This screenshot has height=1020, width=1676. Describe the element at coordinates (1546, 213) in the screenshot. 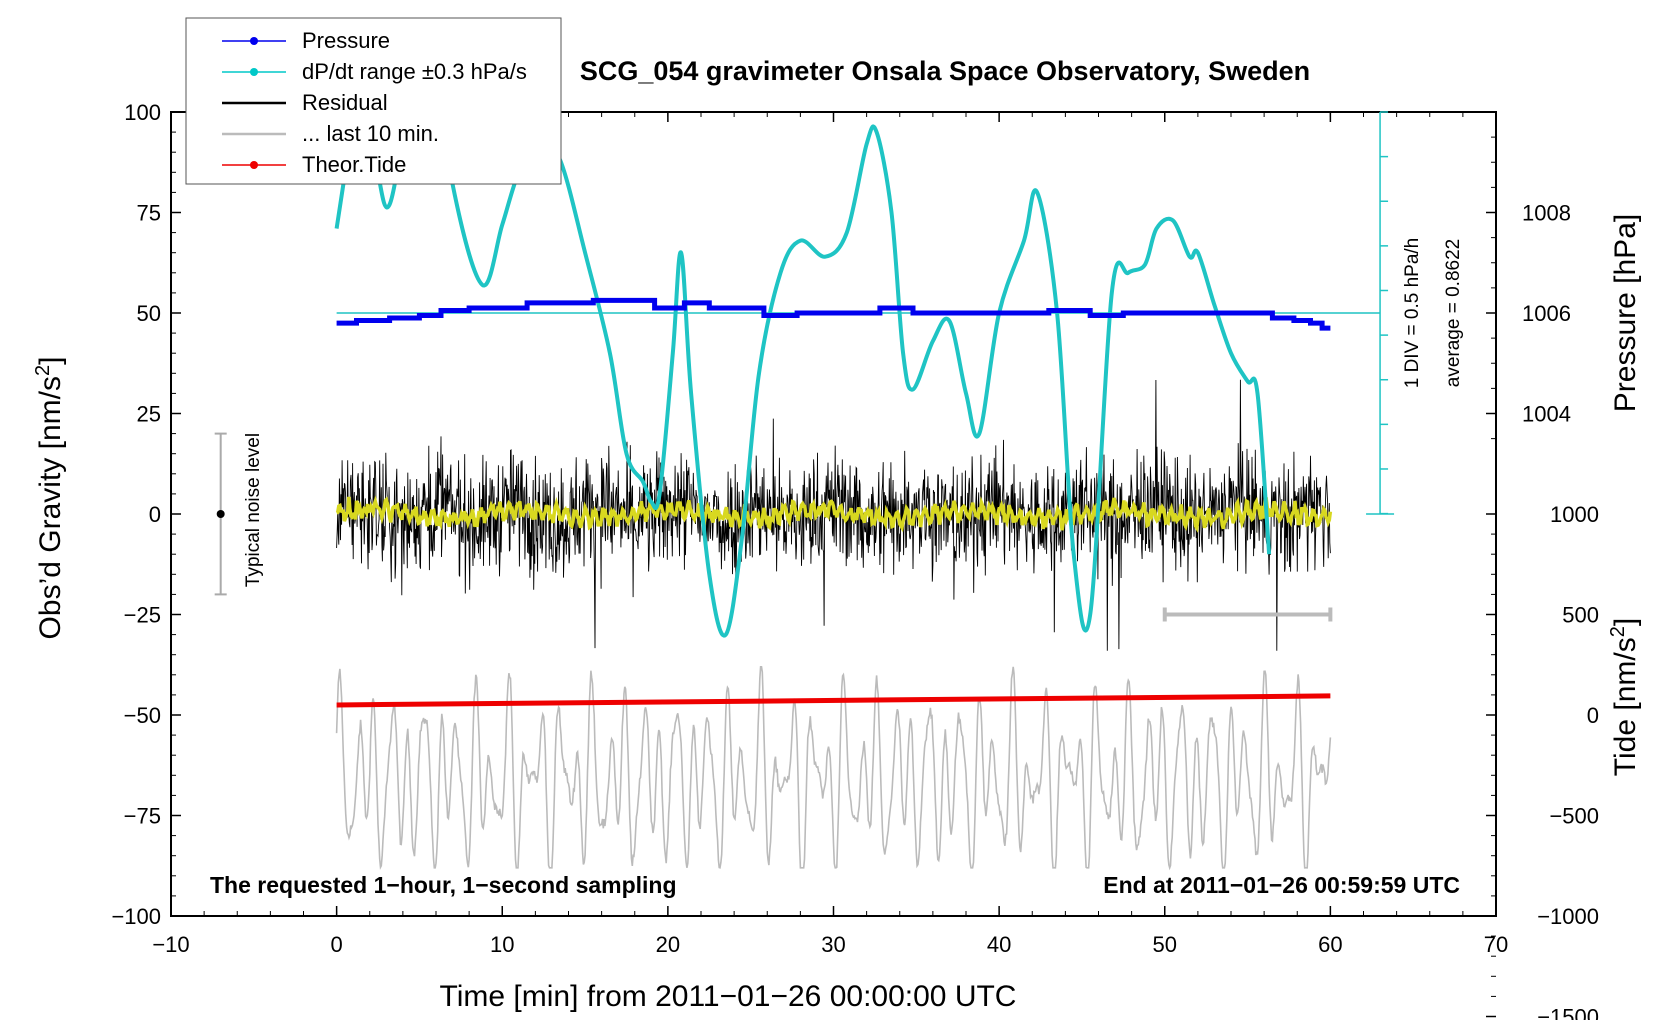

I see `pressure-tick-label: 1008` at that location.